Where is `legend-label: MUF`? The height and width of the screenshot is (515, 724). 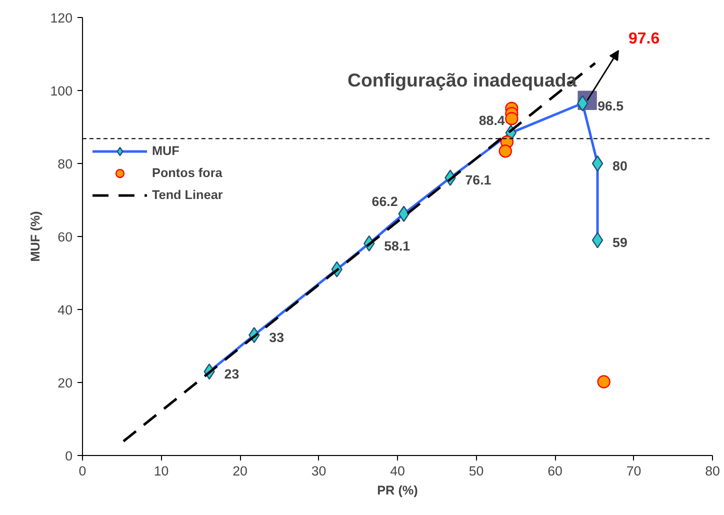 legend-label: MUF is located at coordinates (166, 151).